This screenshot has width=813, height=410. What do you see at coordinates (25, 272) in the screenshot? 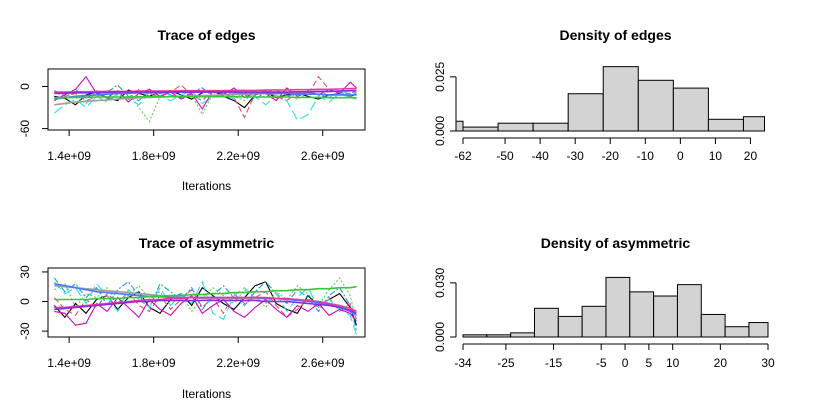
I see `y-tick-label: 30` at bounding box center [25, 272].